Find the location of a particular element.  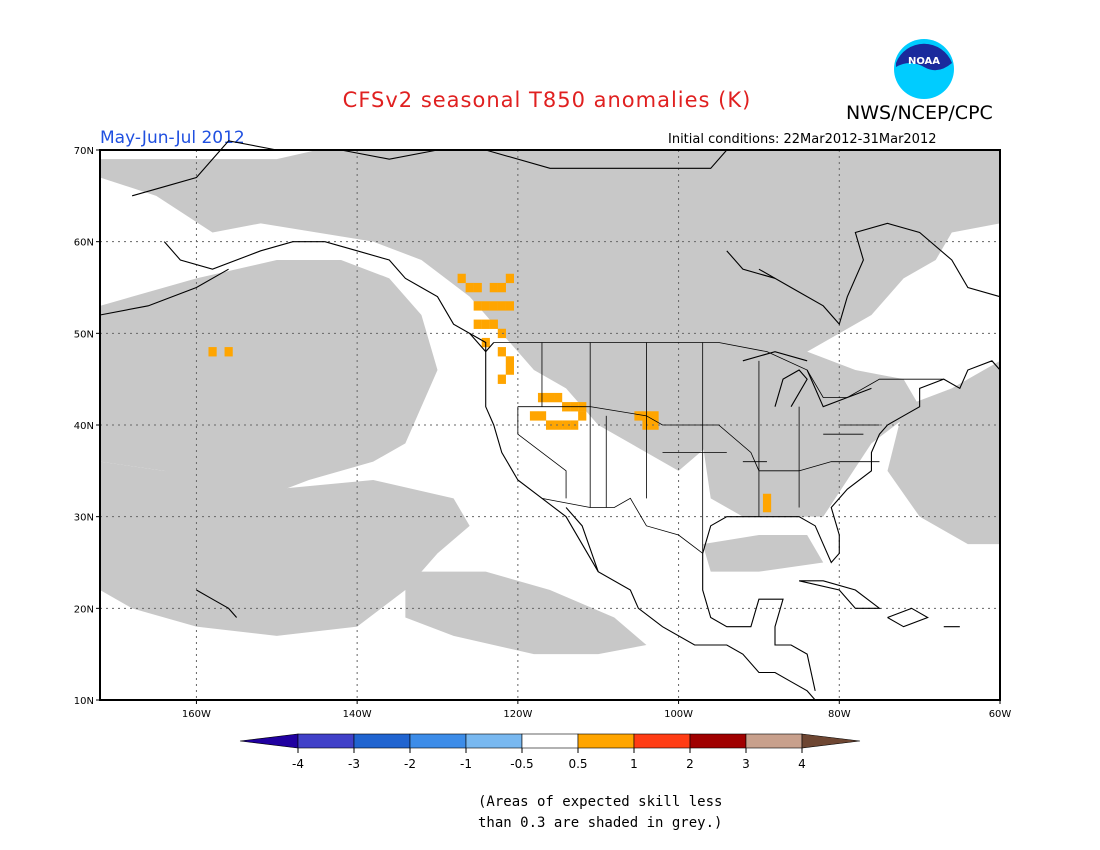

low-skill-region-pacific-south is located at coordinates (526, 613).